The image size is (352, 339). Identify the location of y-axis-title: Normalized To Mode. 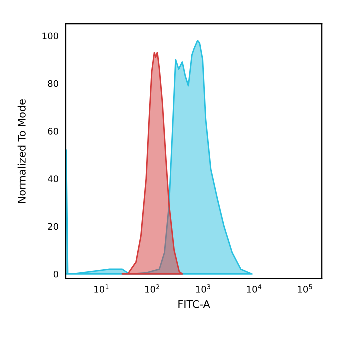
(22, 152).